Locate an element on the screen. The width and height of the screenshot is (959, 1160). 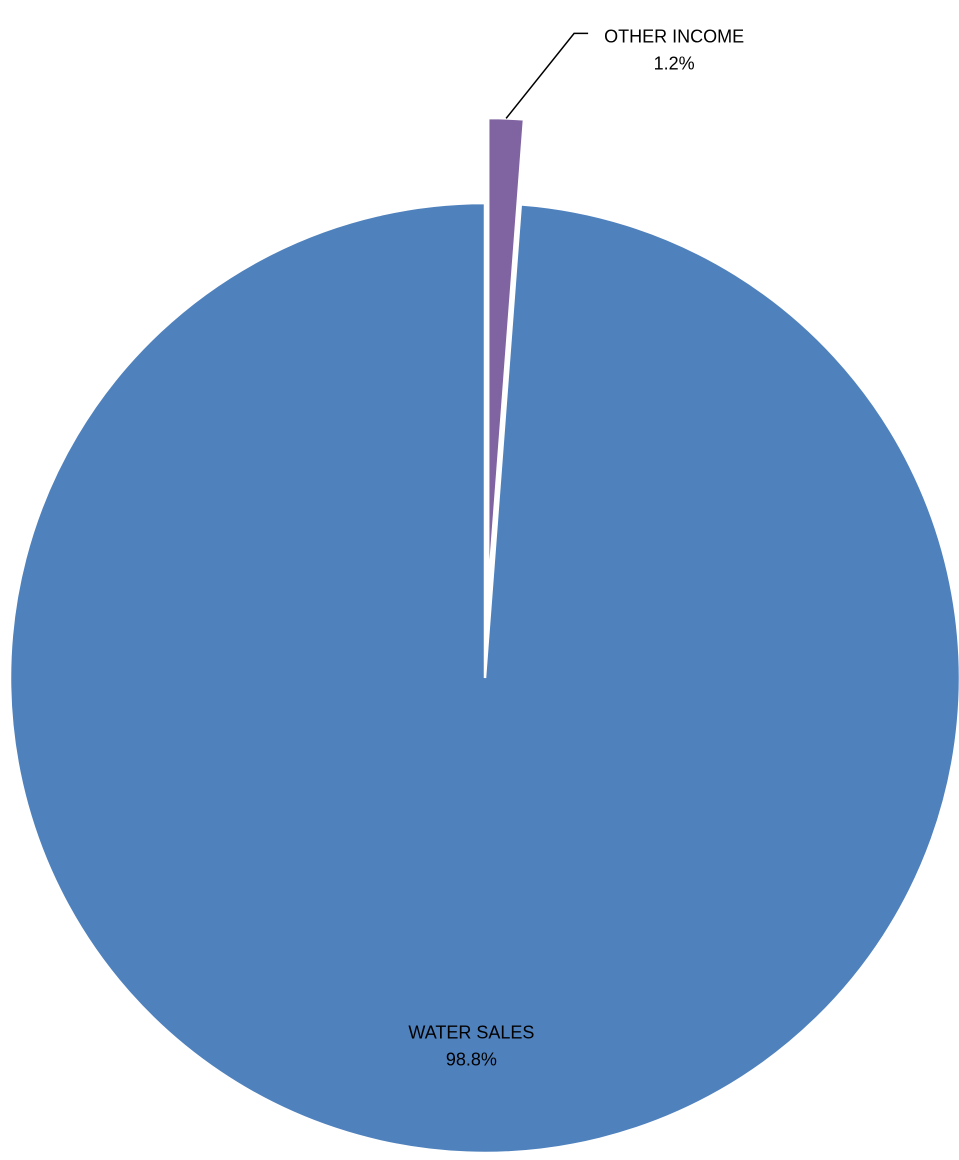
leader-lines-layer is located at coordinates (547, 75).